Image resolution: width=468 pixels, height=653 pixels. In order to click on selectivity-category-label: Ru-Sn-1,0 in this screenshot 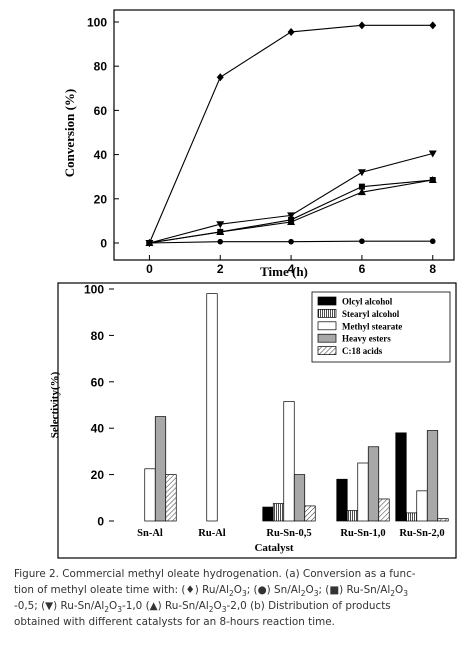, I will do `click(362, 533)`.